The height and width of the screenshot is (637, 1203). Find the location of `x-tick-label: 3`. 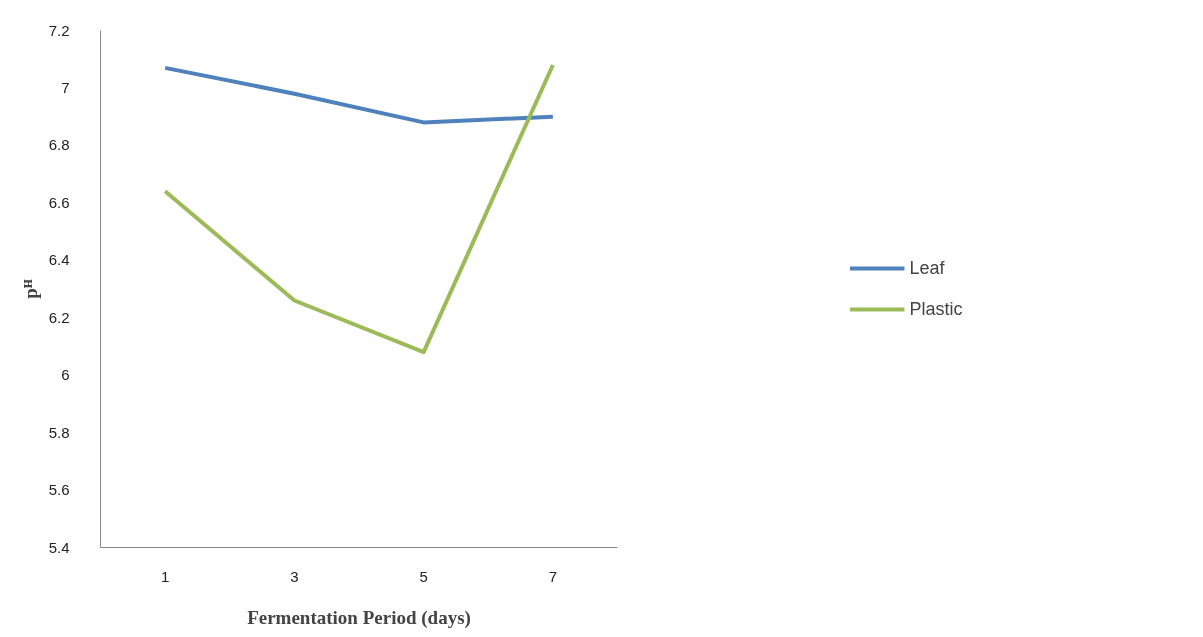

x-tick-label: 3 is located at coordinates (294, 576).